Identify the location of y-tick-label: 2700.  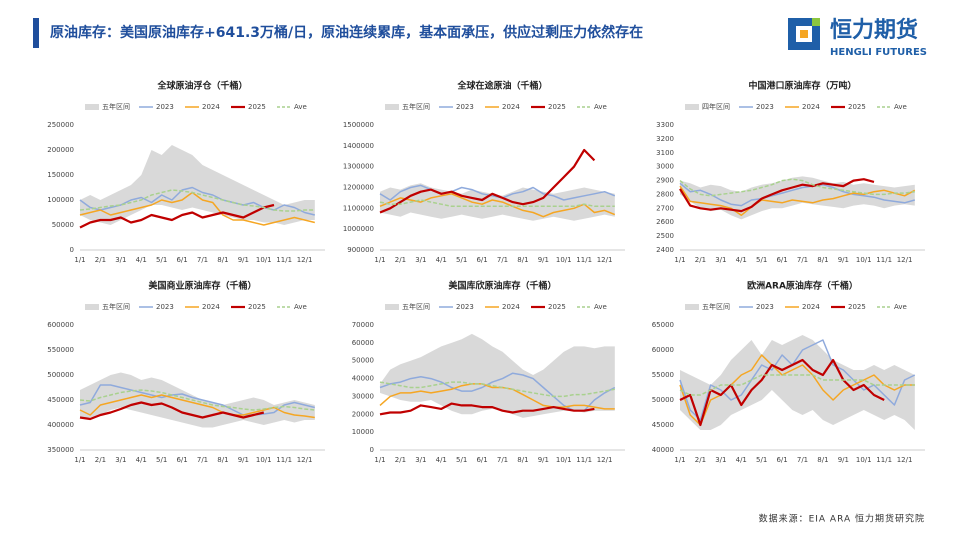
(665, 208).